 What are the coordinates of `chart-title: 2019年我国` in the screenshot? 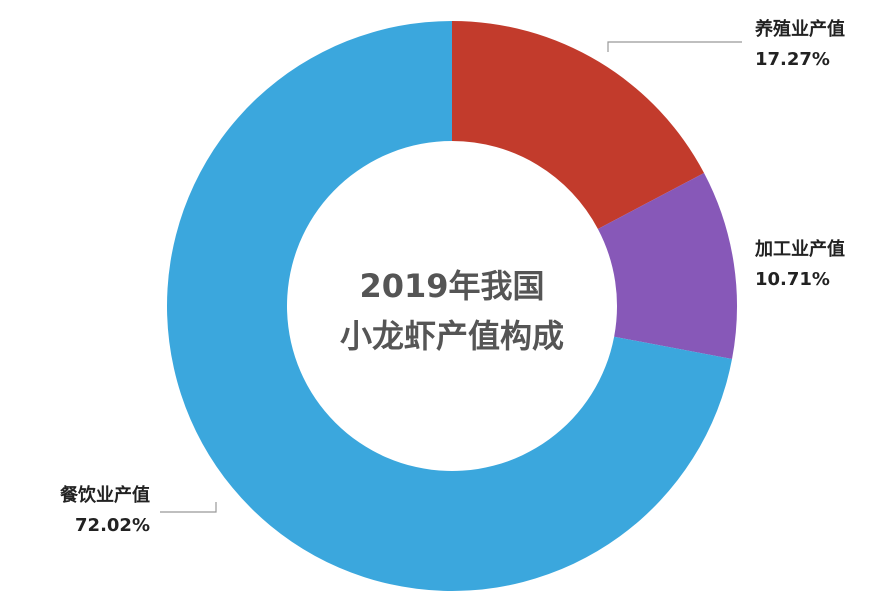 It's located at (451, 286).